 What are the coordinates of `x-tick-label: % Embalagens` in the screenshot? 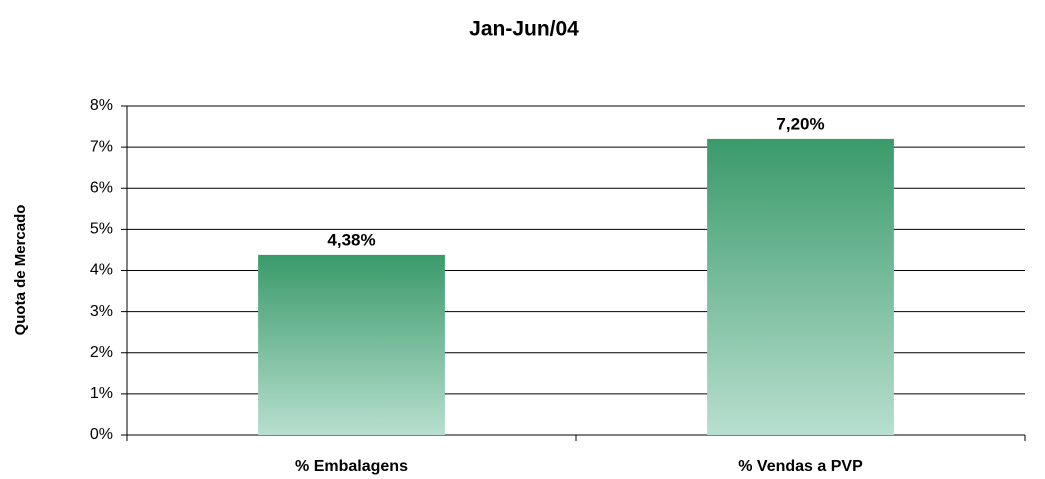 It's located at (351, 466).